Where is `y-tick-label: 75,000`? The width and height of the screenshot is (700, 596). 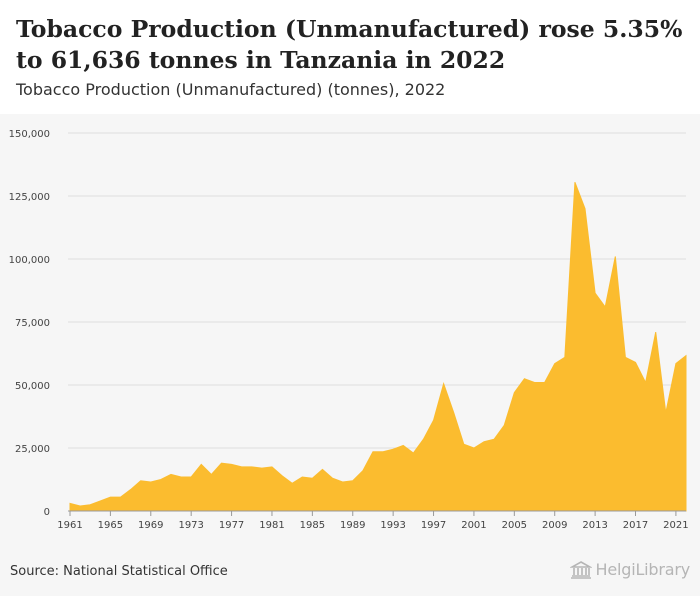 y-tick-label: 75,000 is located at coordinates (32, 323).